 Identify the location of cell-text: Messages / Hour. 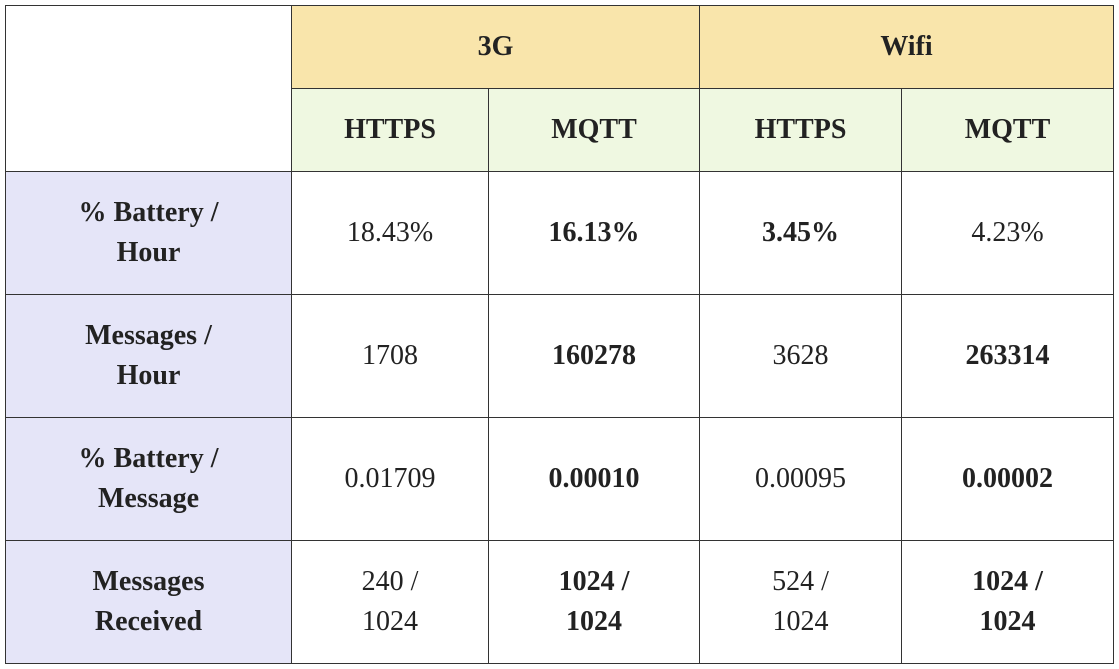
(148, 355).